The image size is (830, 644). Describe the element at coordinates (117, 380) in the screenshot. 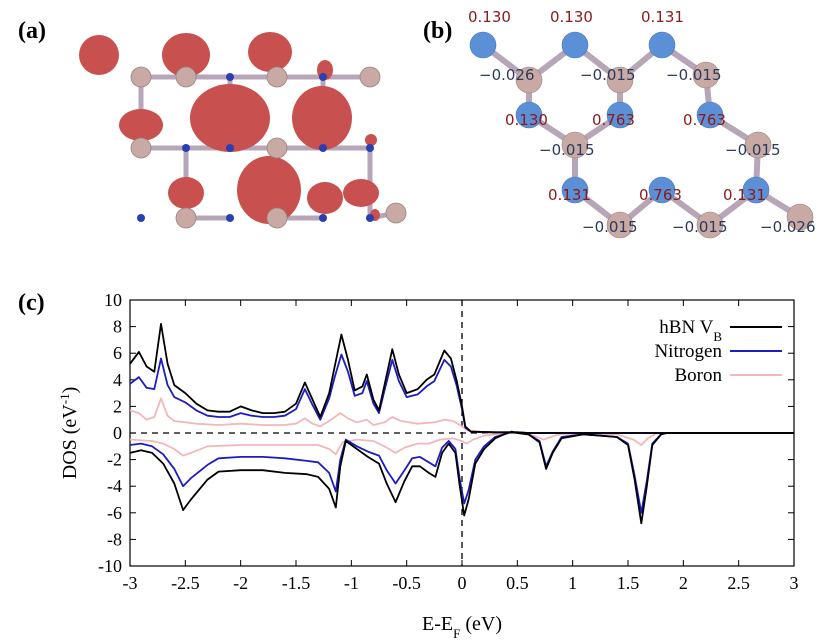

I see `y-tick-label: 4` at that location.